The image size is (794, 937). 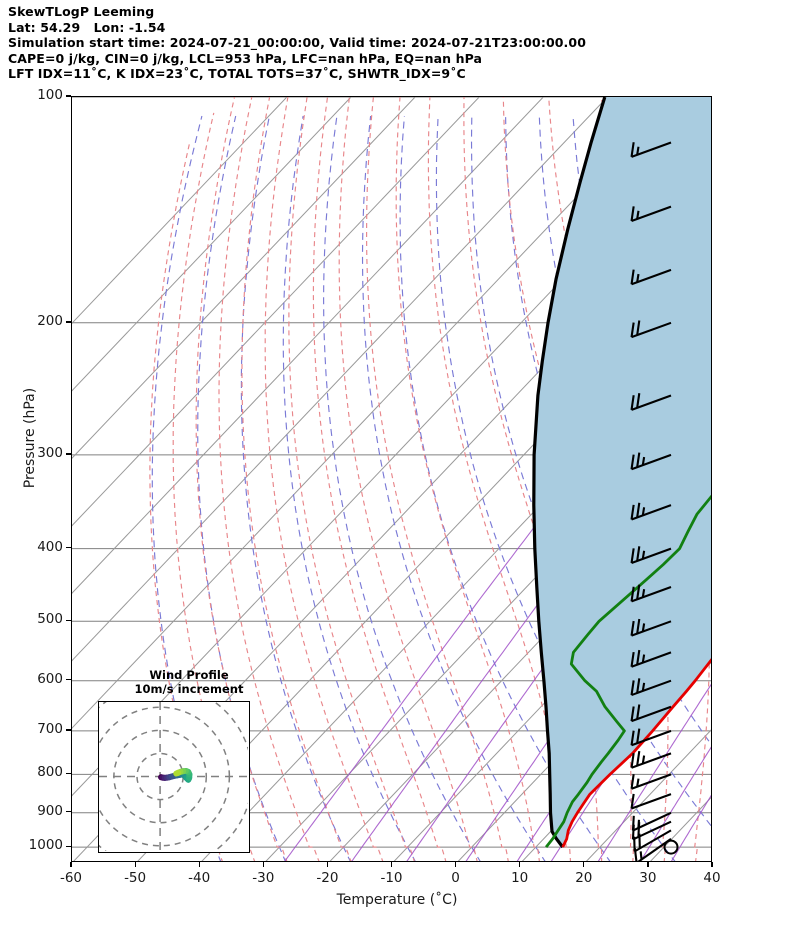 I want to click on temperature-tick-0: 0, so click(x=455, y=878).